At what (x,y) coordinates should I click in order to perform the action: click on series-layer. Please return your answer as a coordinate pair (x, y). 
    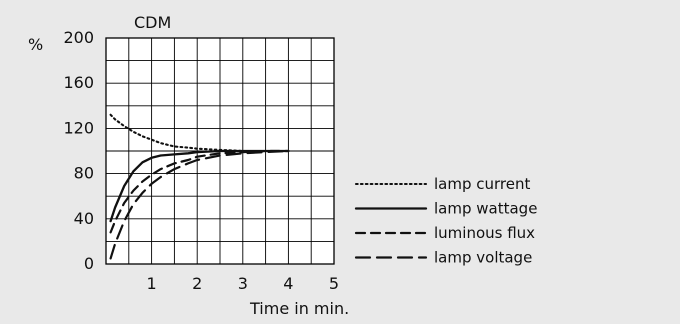
    Looking at the image, I should click on (199, 186).